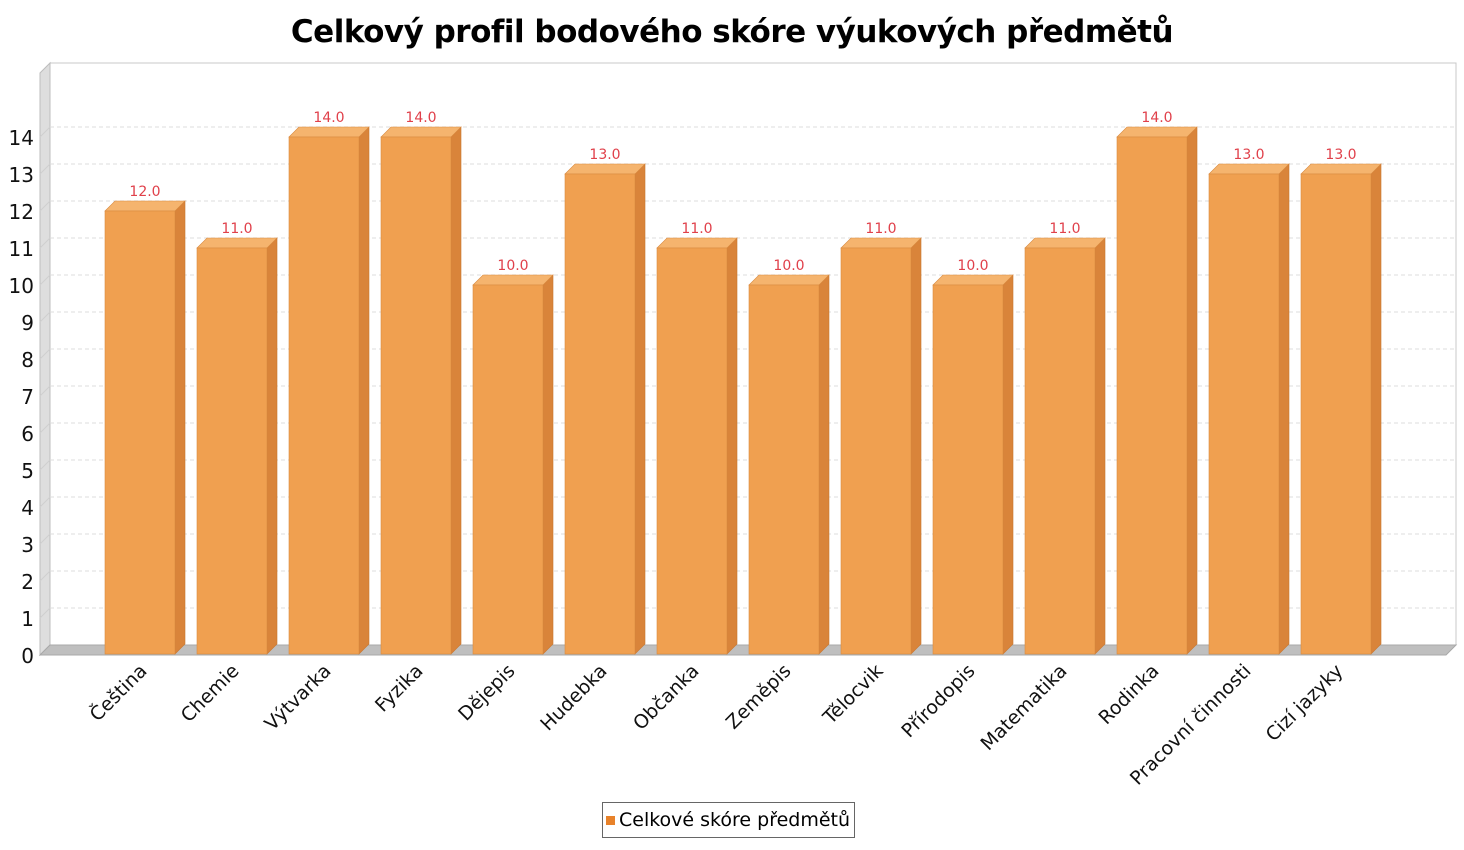 Image resolution: width=1464 pixels, height=850 pixels. Describe the element at coordinates (117, 692) in the screenshot. I see `x-tick-label: Čeština` at that location.